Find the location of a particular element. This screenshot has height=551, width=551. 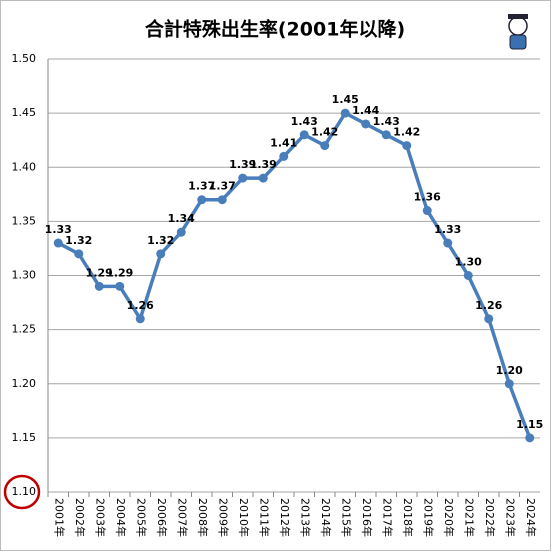

y-tick-label: 1.25 is located at coordinates (24, 329).